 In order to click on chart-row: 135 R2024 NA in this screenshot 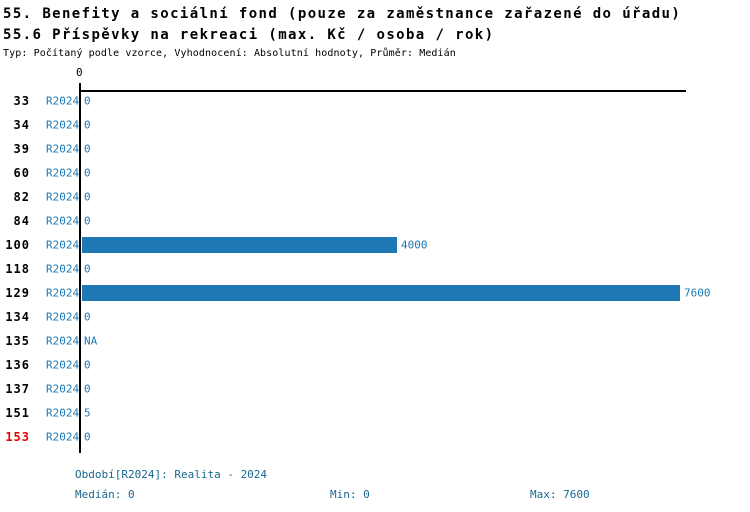, I will do `click(375, 341)`.